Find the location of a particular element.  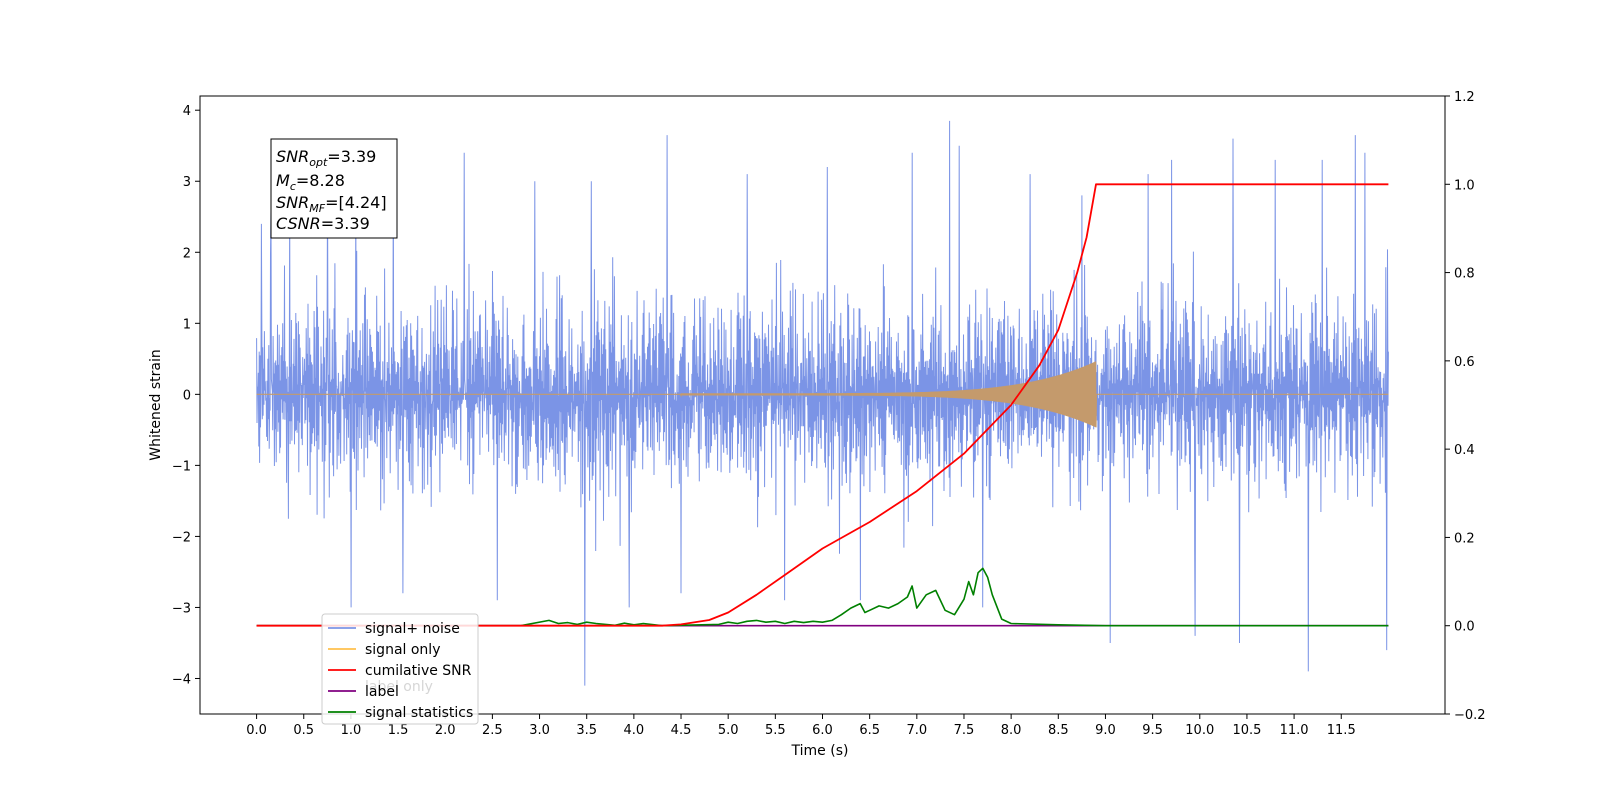

y-right-tick-label: 0.2 is located at coordinates (1464, 538).